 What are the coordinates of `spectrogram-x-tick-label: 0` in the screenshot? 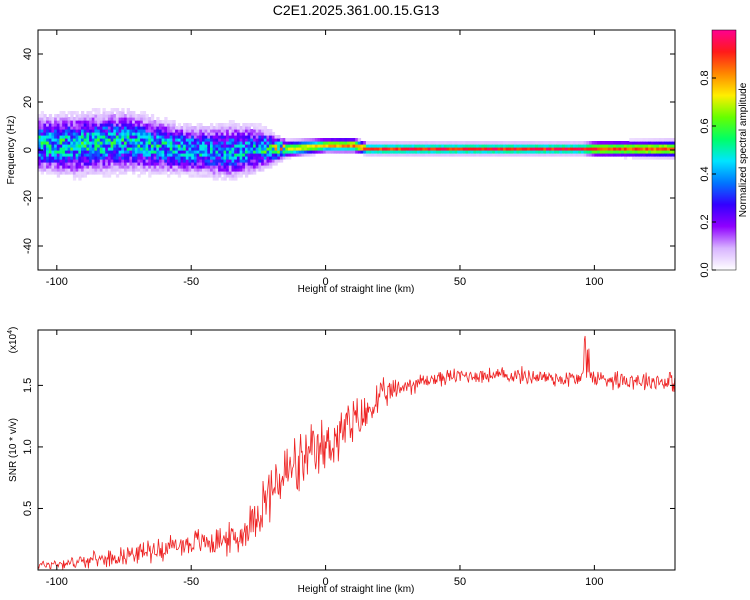 It's located at (326, 282).